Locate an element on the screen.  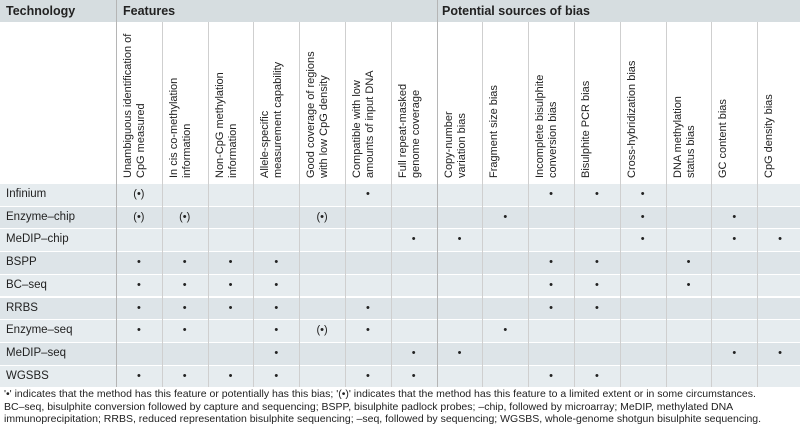
row-label: MeDIP–seq is located at coordinates (36, 352).